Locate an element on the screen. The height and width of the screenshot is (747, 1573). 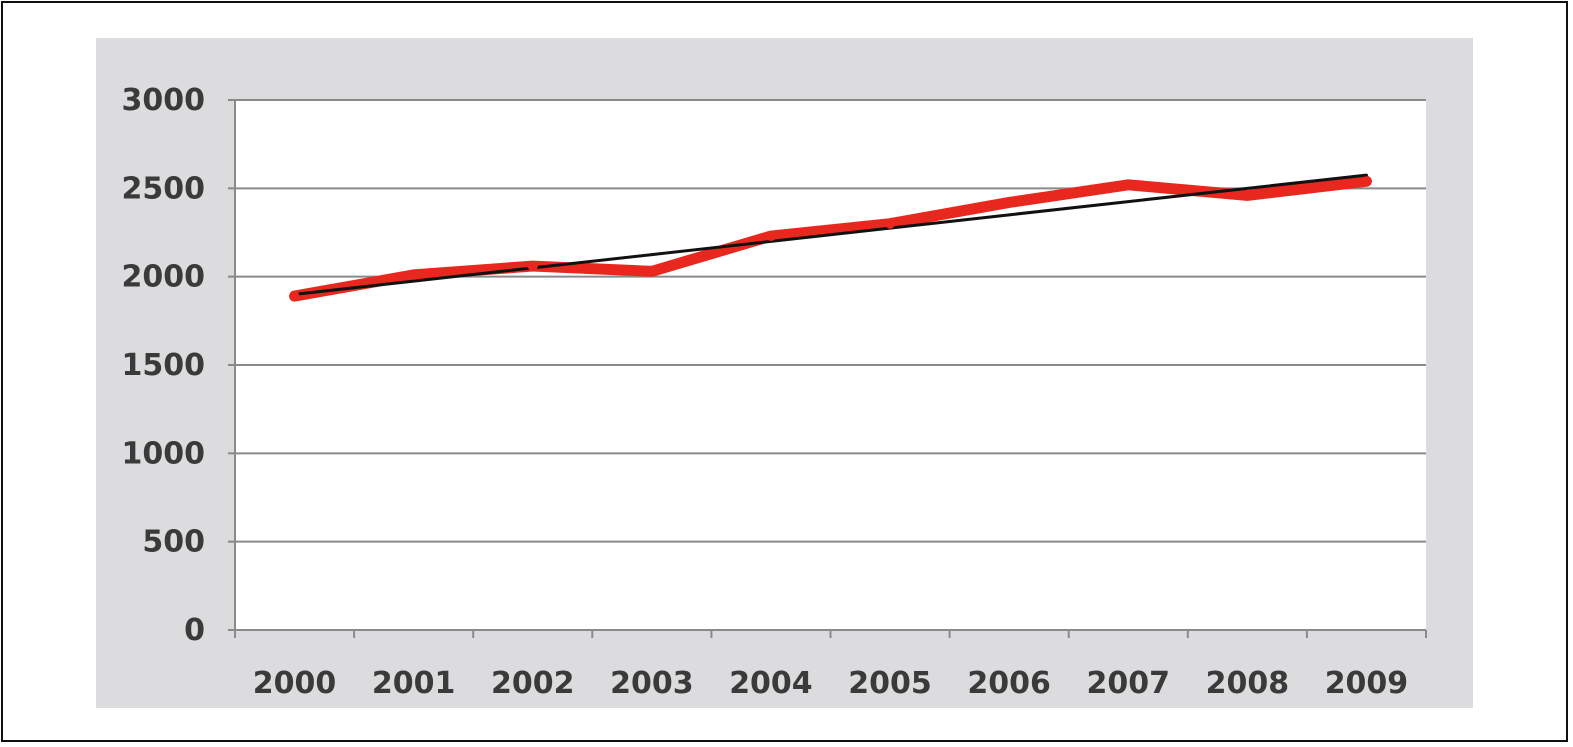
x-tick-label: 2006 is located at coordinates (1009, 683).